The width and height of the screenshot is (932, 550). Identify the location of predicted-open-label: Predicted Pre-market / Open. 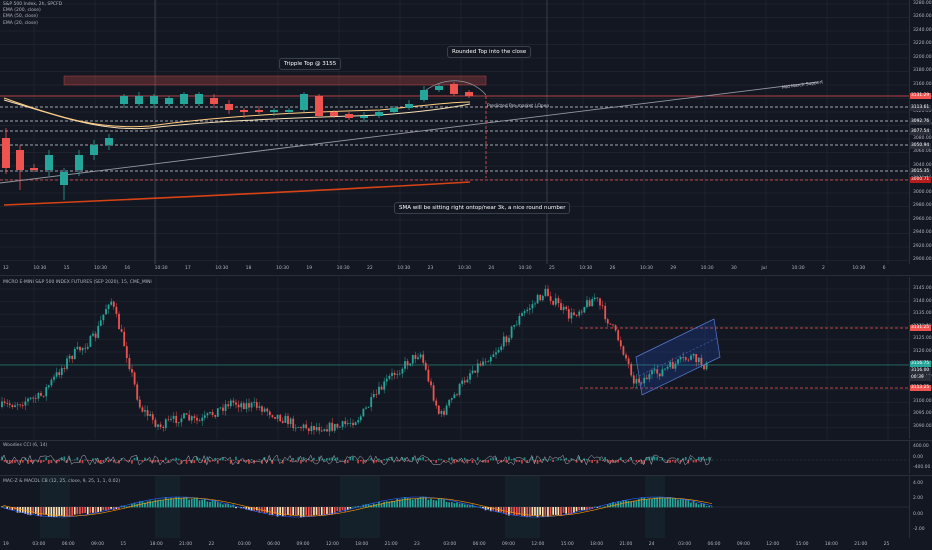
(518, 106).